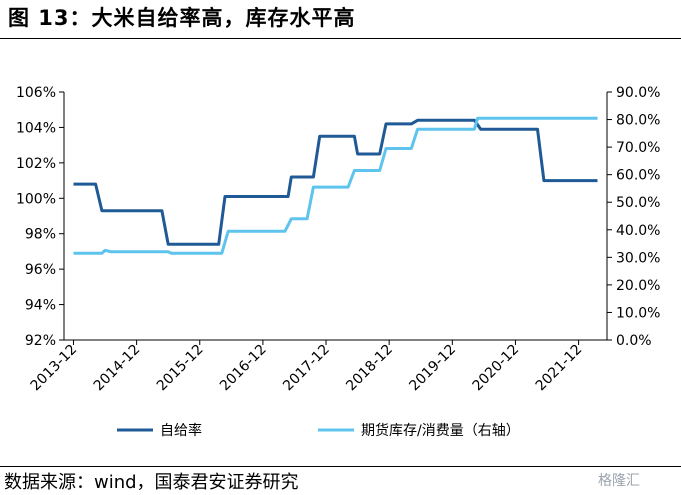 The height and width of the screenshot is (495, 681). I want to click on x-tick-label: 2013-12, so click(54, 368).